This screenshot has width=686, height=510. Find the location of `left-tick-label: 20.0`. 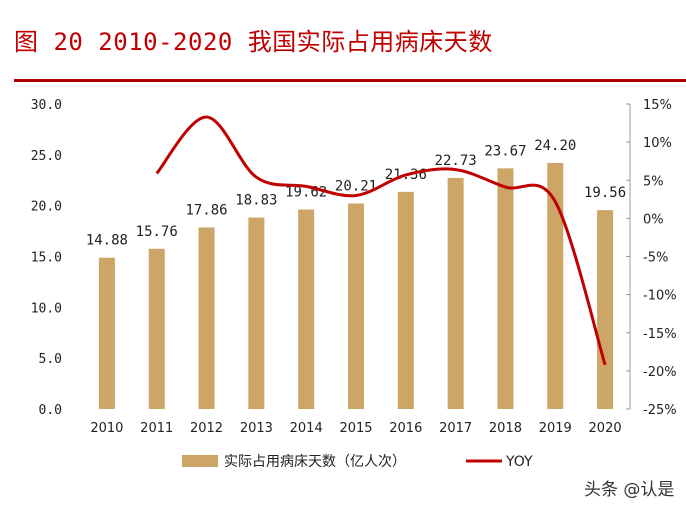

left-tick-label: 20.0 is located at coordinates (46, 207).